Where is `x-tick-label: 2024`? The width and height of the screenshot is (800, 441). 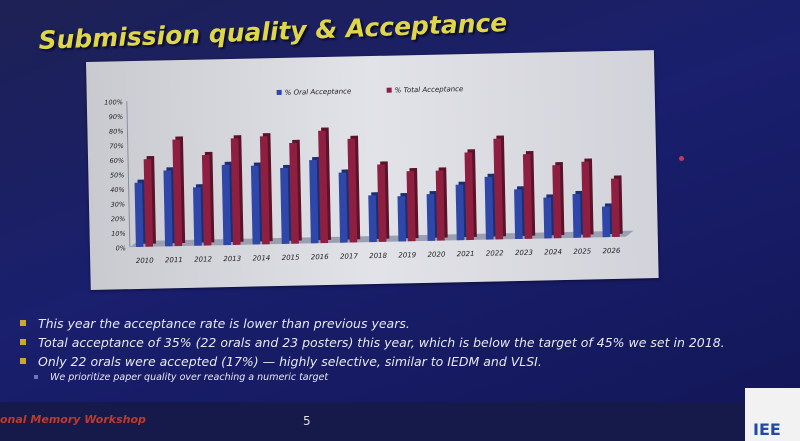
x-tick-label: 2024 is located at coordinates (553, 252).